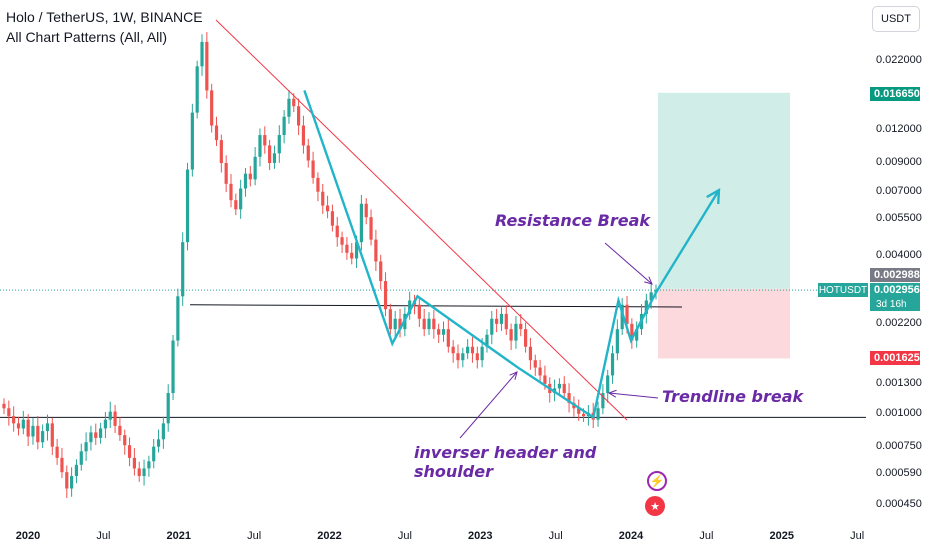  Describe the element at coordinates (899, 382) in the screenshot. I see `price-axis-label: 0.001300` at that location.